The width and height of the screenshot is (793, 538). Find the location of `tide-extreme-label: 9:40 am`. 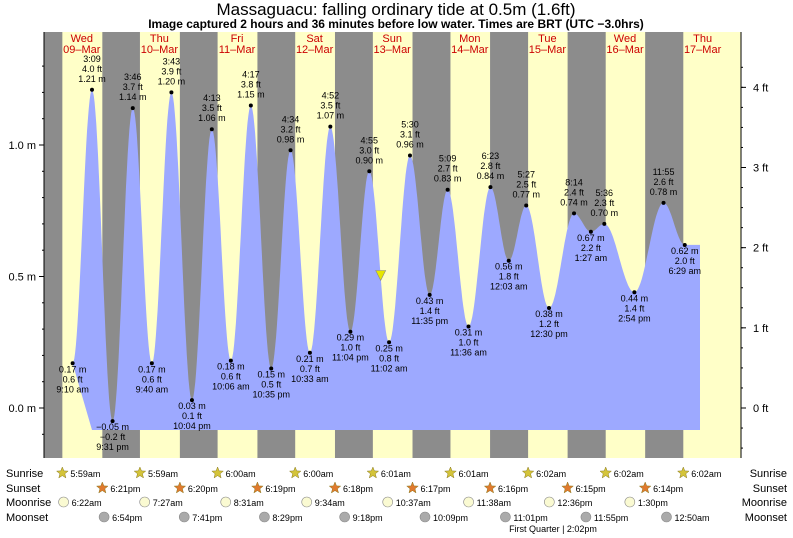

tide-extreme-label: 9:40 am is located at coordinates (152, 389).